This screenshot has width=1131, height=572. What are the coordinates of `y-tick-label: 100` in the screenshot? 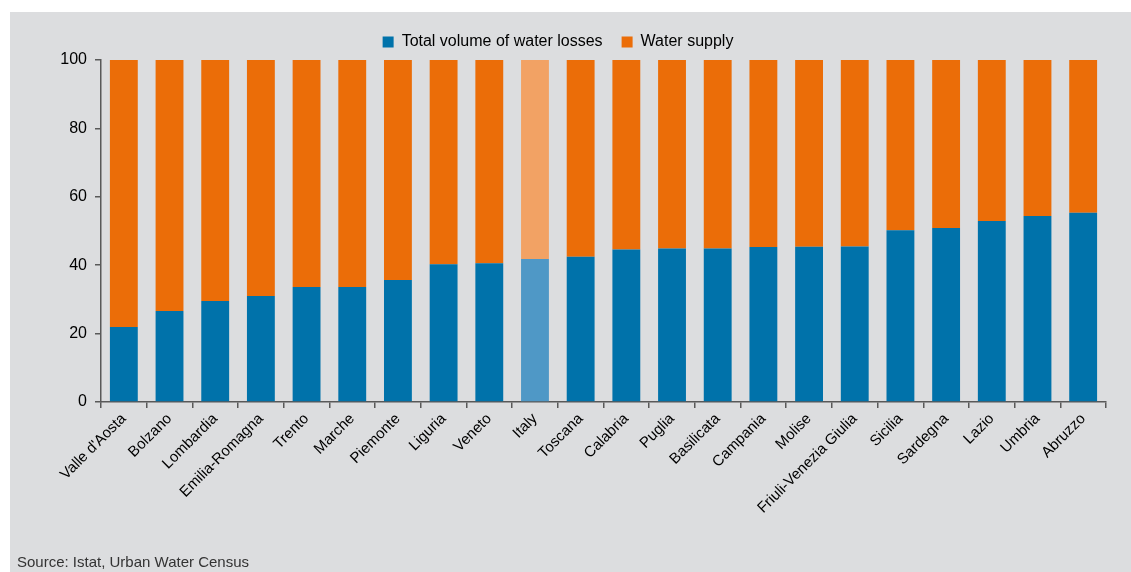 It's located at (74, 59).